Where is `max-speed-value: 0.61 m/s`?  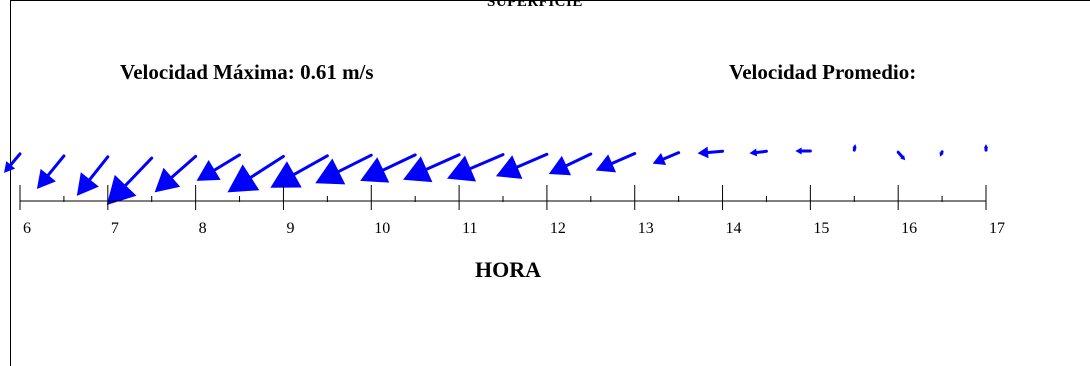
max-speed-value: 0.61 m/s is located at coordinates (337, 72).